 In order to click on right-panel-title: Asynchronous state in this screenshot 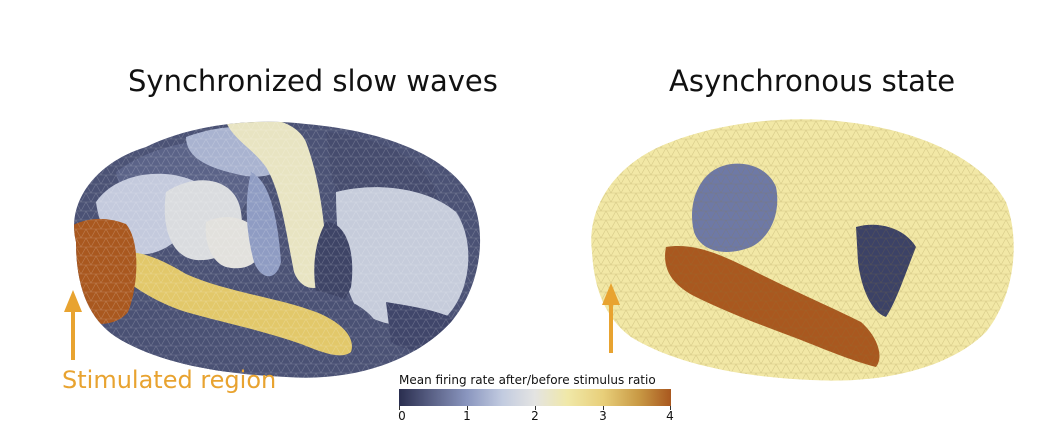, I will do `click(812, 81)`.